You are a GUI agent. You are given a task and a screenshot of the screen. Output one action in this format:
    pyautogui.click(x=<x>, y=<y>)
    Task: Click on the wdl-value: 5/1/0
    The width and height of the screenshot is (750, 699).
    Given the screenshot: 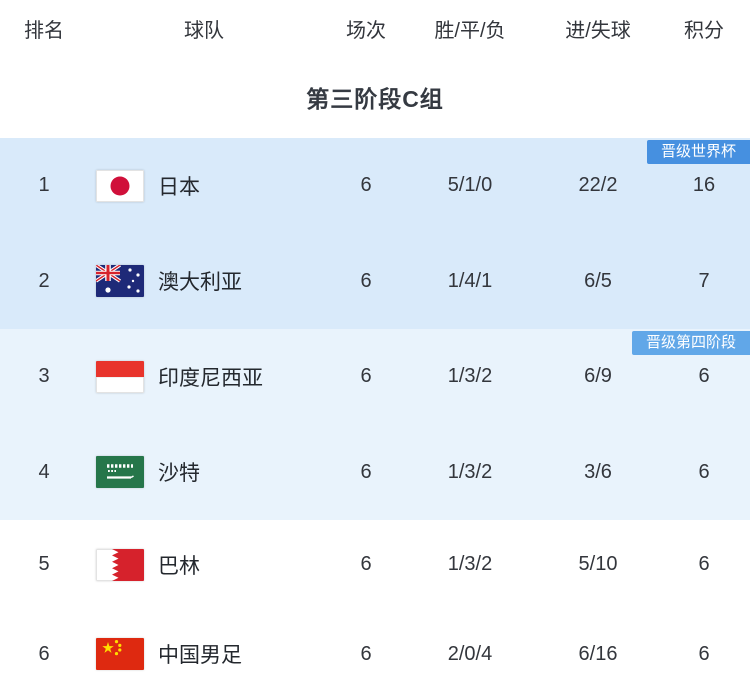 What is the action you would take?
    pyautogui.click(x=470, y=185)
    